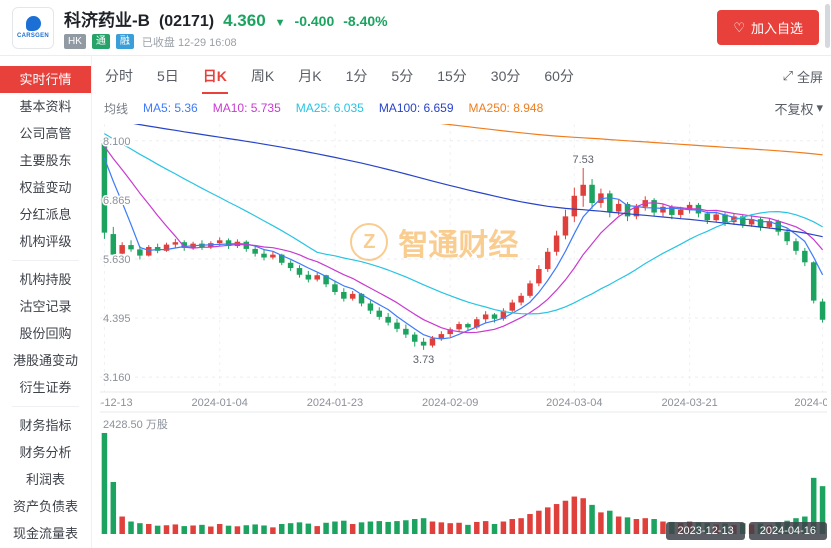 This screenshot has height=548, width=831. I want to click on sidebar-item-major-shareholders: 主要股东, so click(45, 160).